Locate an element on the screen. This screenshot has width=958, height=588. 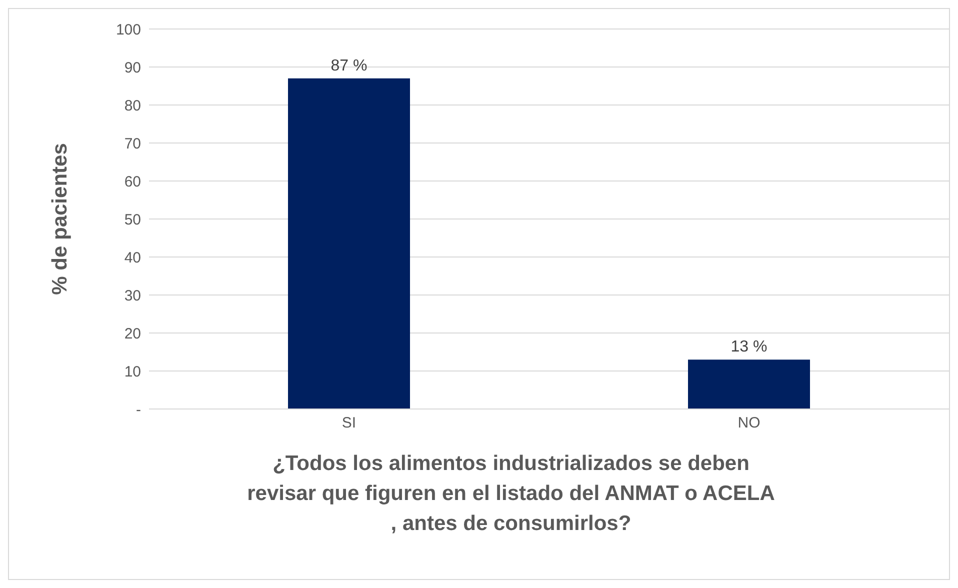
y-tick-label: 90 is located at coordinates (132, 67).